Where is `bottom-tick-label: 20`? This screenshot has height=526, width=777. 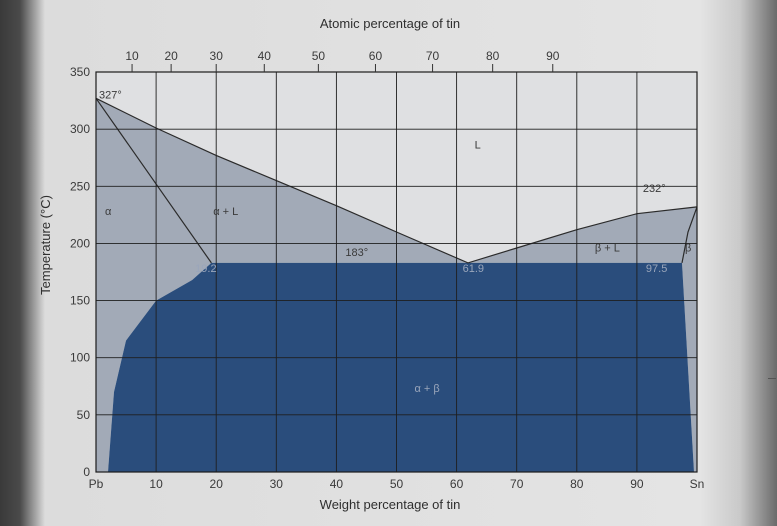
bottom-tick-label: 20 is located at coordinates (217, 484).